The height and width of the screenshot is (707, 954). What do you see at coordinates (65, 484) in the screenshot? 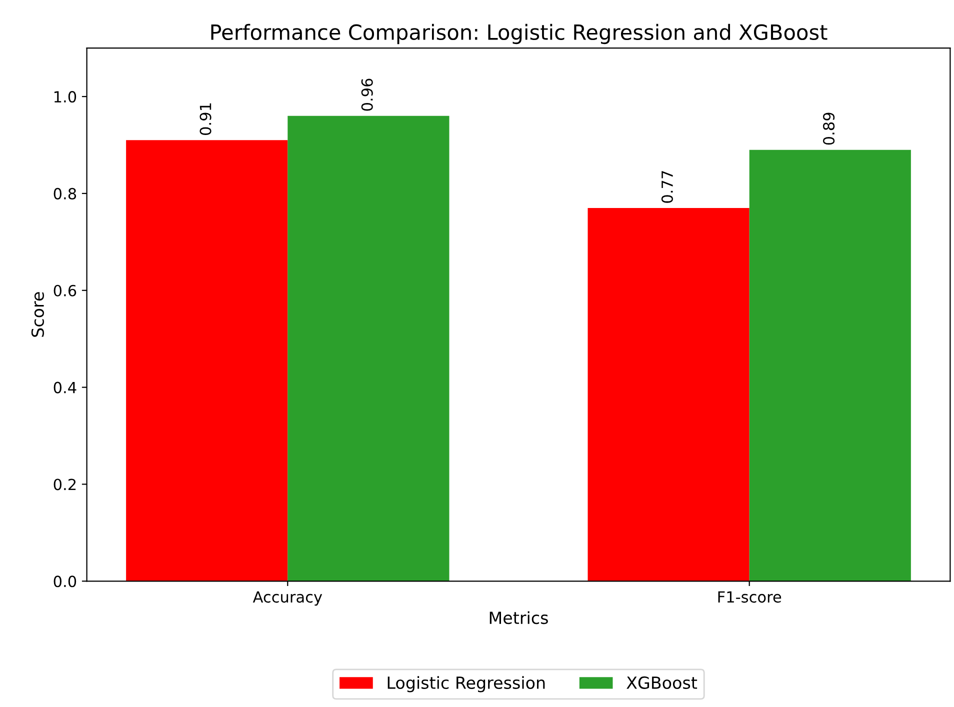
I see `y-tick-label: 0.2` at bounding box center [65, 484].